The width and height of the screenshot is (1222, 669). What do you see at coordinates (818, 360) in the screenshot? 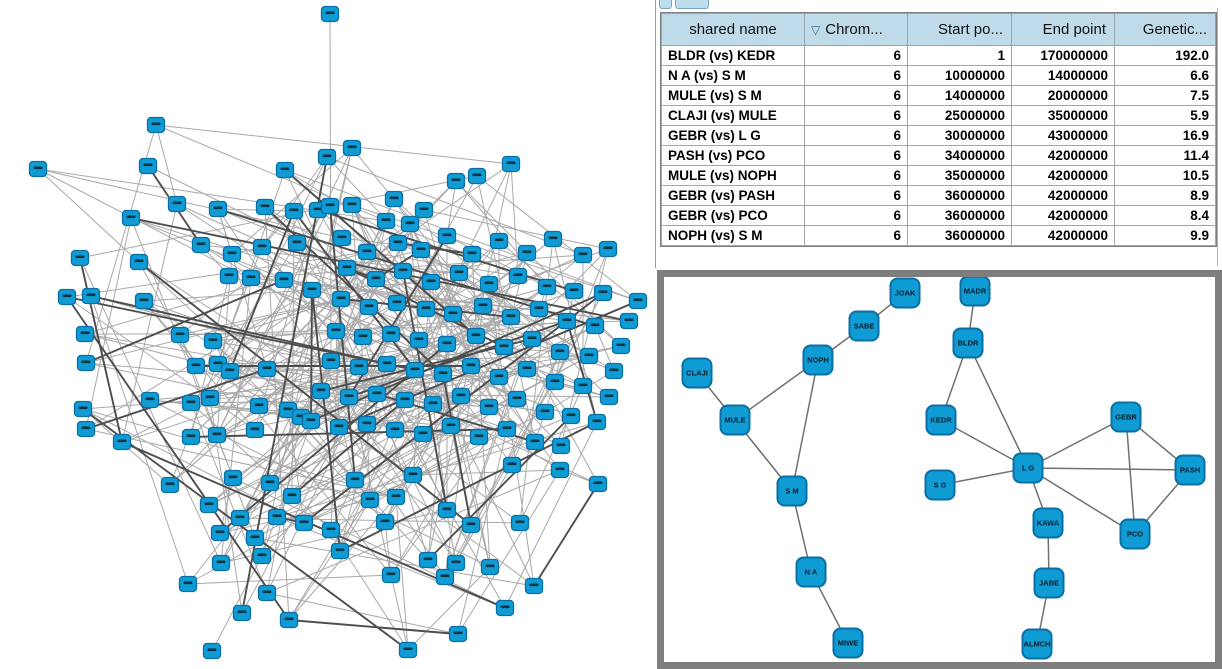
I see `network-node-NOPH: NOPH` at bounding box center [818, 360].